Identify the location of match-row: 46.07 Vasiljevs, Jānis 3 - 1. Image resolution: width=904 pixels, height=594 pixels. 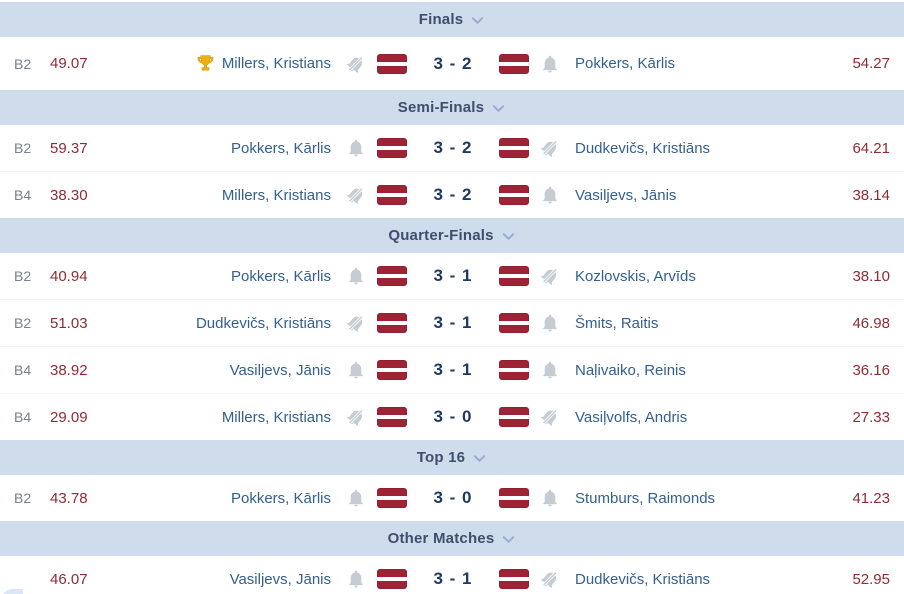
(452, 575).